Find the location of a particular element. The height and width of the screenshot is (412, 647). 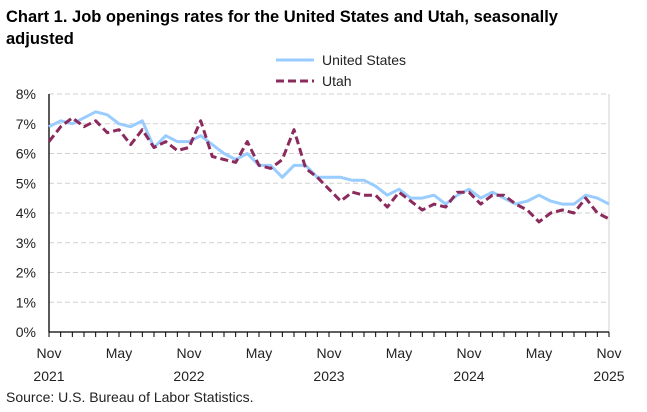

y-tick-label: 2% is located at coordinates (26, 273).